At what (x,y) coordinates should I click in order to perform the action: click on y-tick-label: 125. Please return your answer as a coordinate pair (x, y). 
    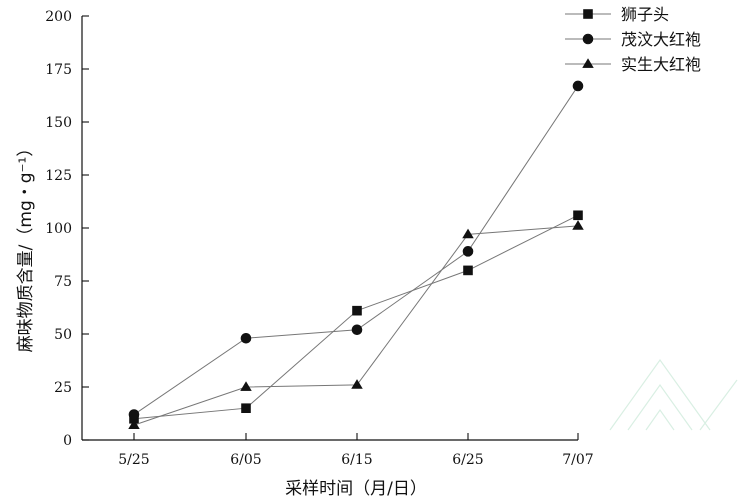
    Looking at the image, I should click on (58, 176).